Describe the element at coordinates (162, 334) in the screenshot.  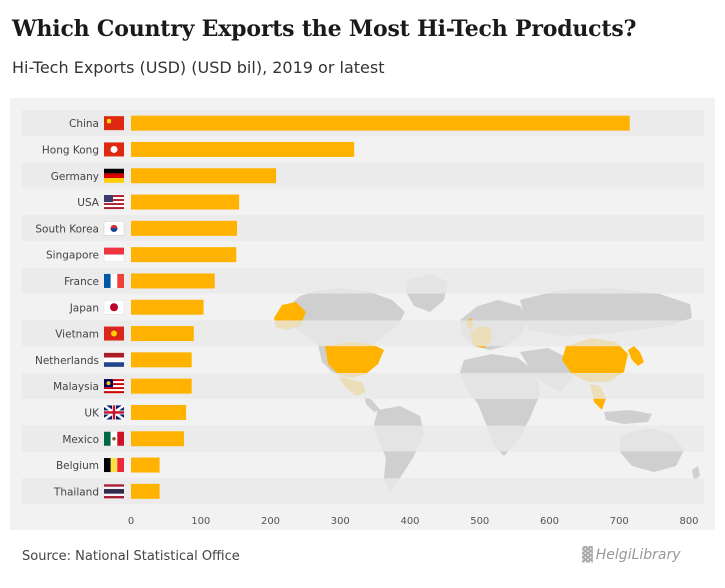
I see `bar-vietnam` at that location.